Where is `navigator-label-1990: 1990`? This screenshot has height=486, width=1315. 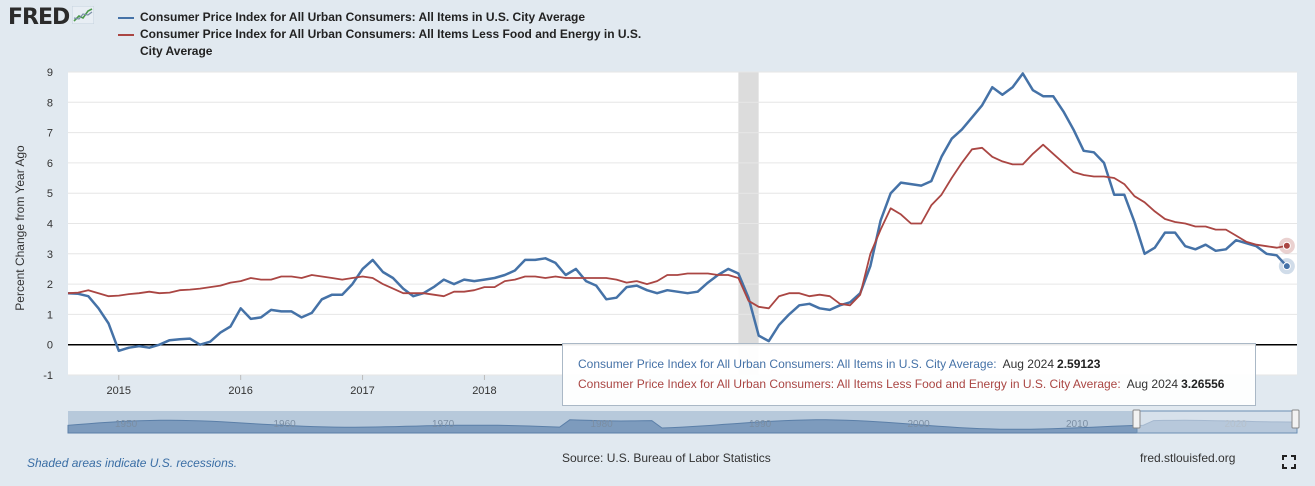 navigator-label-1990: 1990 is located at coordinates (760, 424).